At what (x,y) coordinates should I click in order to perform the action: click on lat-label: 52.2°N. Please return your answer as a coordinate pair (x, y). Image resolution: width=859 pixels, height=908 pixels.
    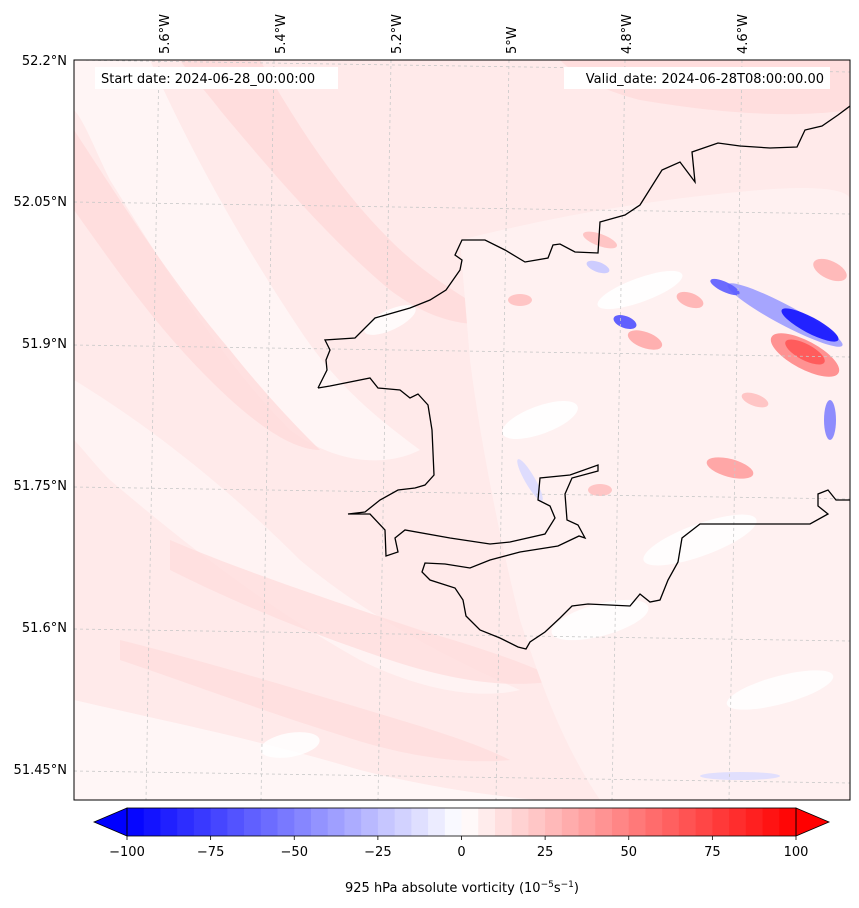
    Looking at the image, I should click on (44, 61).